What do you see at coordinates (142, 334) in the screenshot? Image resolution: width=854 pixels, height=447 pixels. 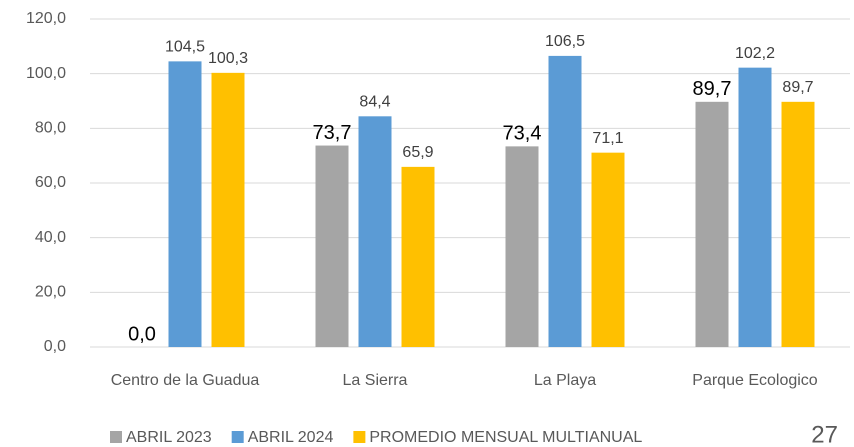 I see `data-label: 0,0` at bounding box center [142, 334].